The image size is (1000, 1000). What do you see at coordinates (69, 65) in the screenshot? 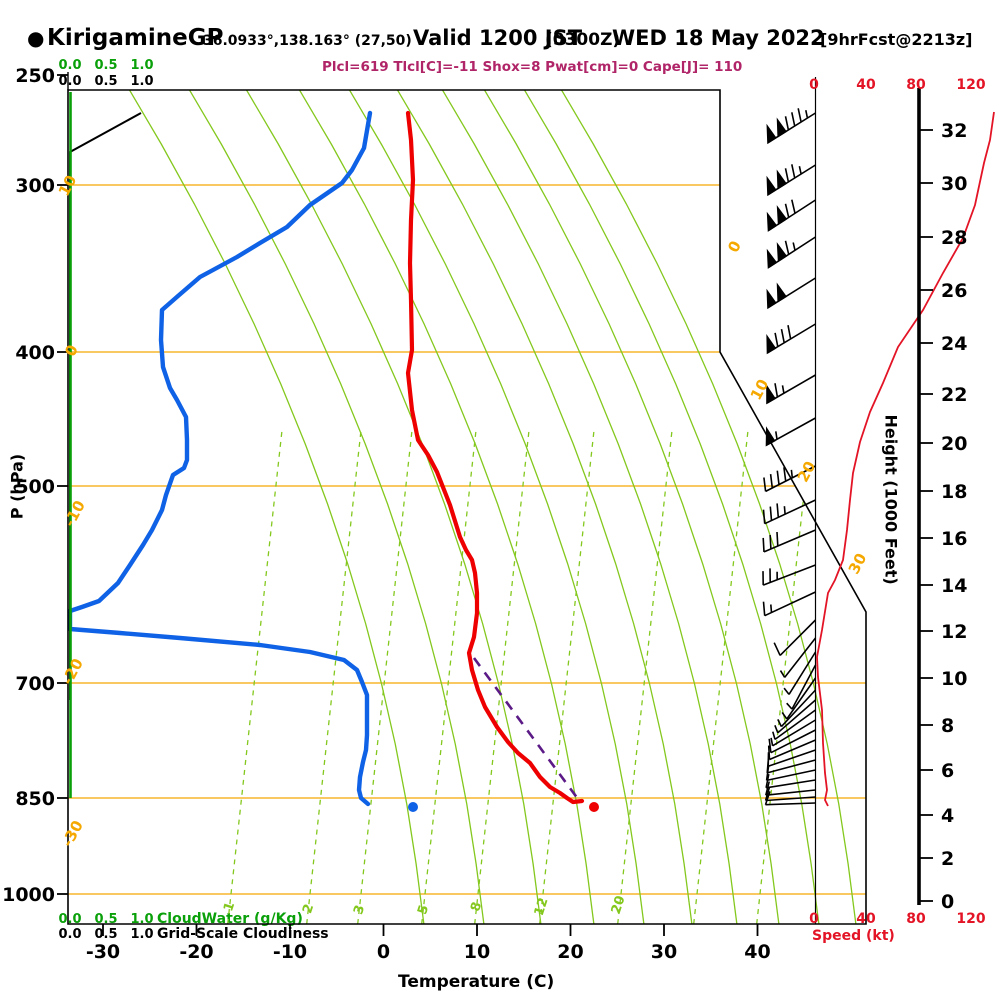
I see `cloudwater-scale-label-top: 0.0` at bounding box center [69, 65].